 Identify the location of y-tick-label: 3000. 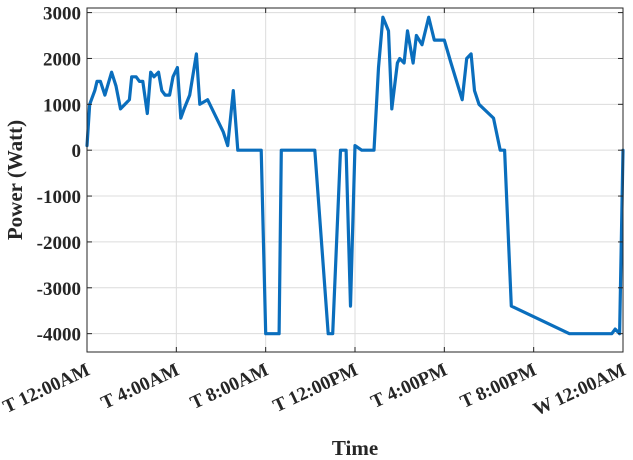
(62, 14).